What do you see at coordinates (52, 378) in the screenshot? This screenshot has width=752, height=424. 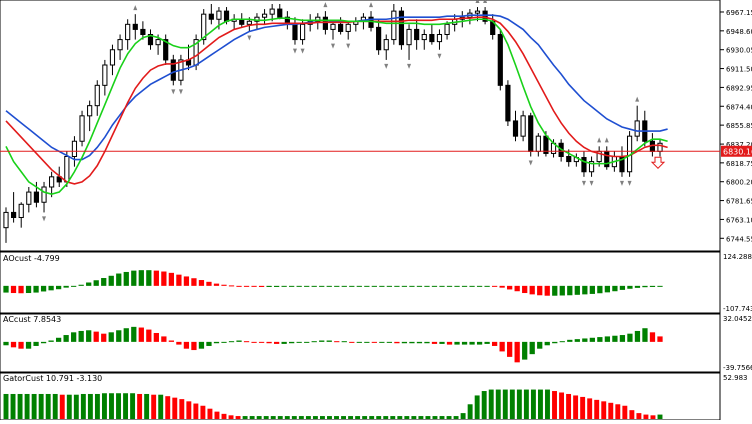 I see `gator-label: GatorCust 10.791 -3.130` at bounding box center [52, 378].